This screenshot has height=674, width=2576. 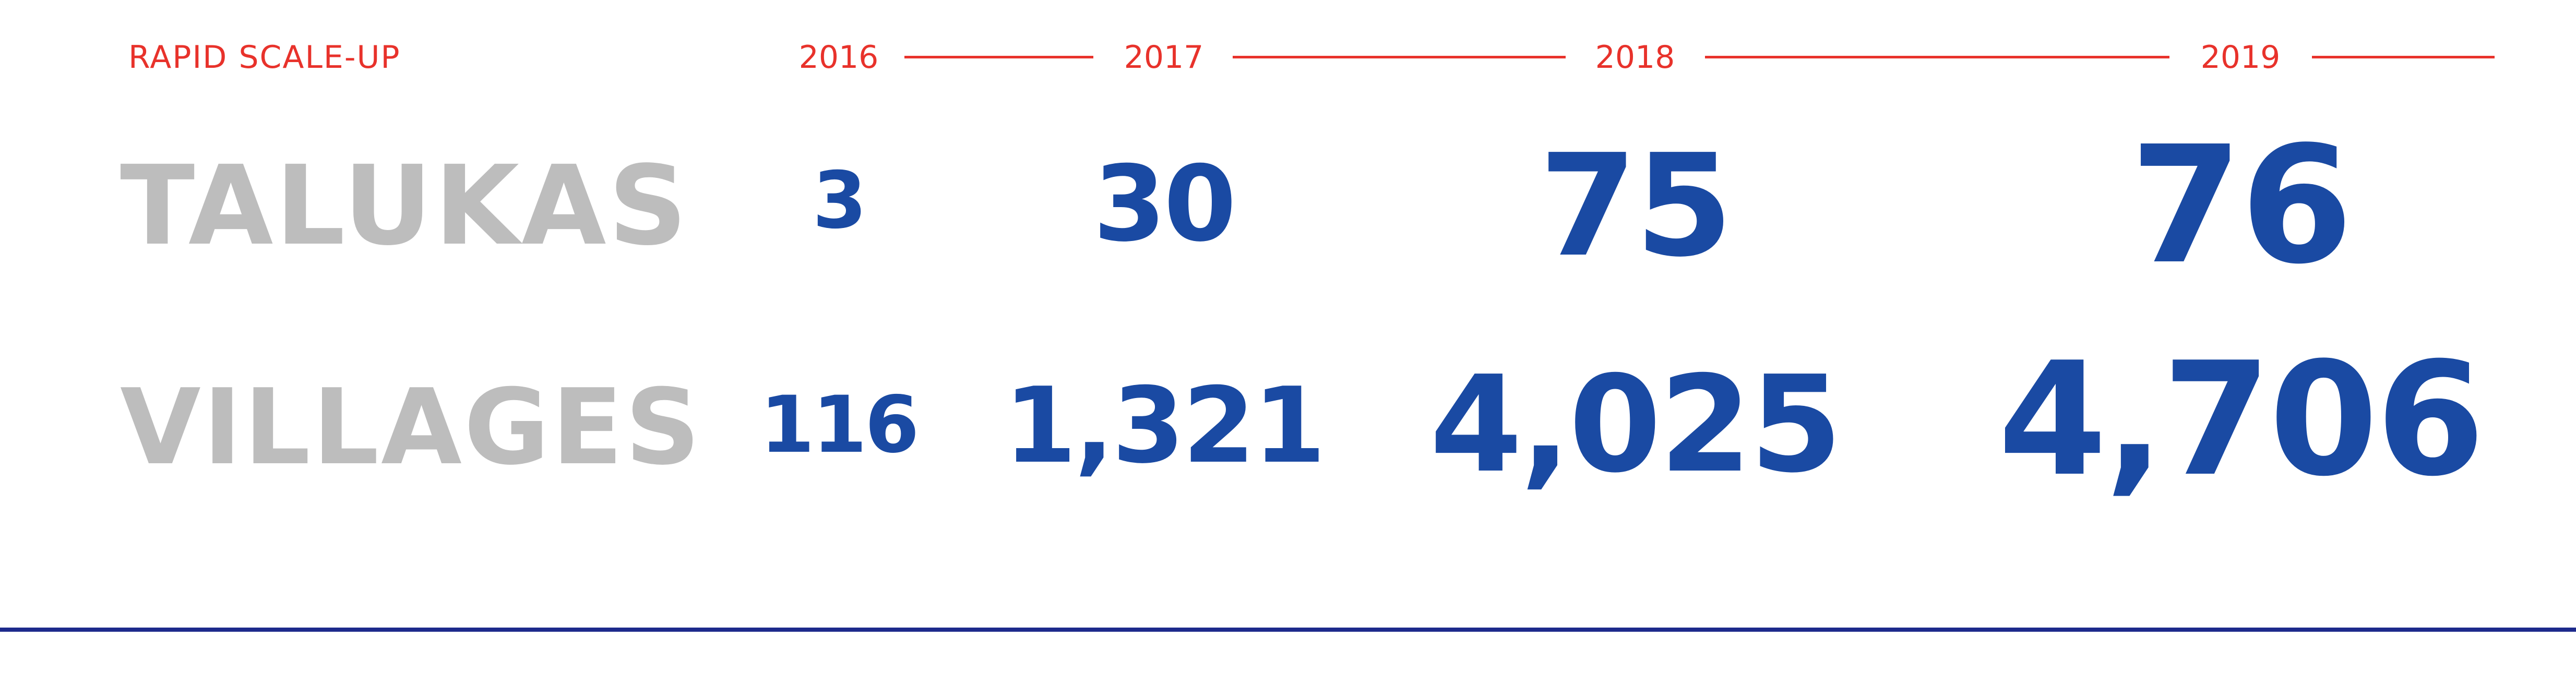 What do you see at coordinates (411, 427) in the screenshot?
I see `villages-label: VILLAGES` at bounding box center [411, 427].